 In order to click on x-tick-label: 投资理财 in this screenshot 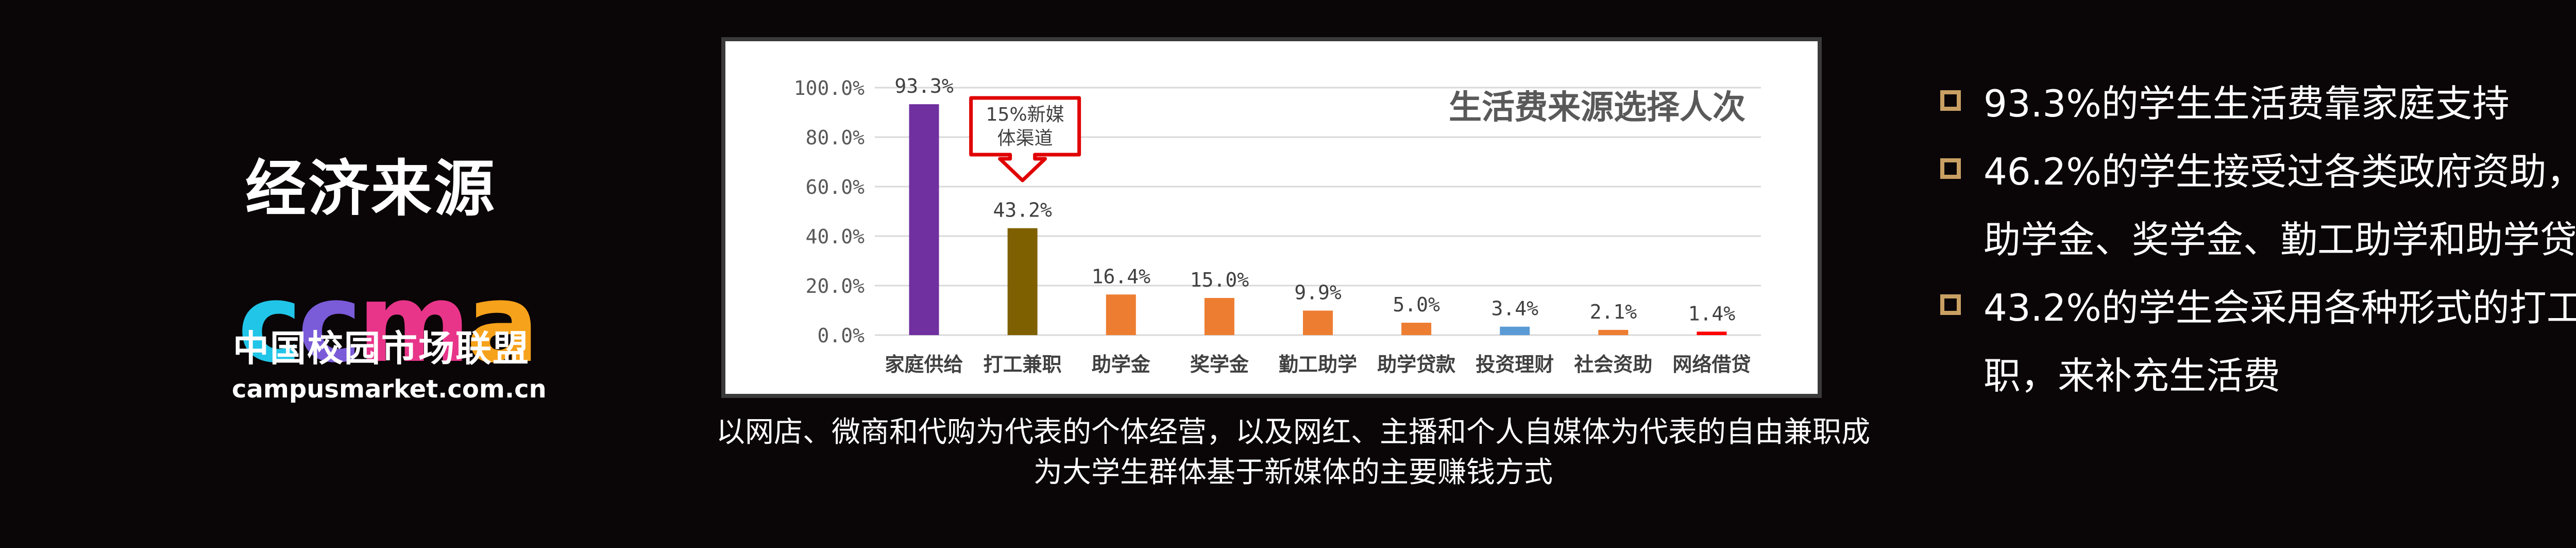, I will do `click(1515, 364)`.